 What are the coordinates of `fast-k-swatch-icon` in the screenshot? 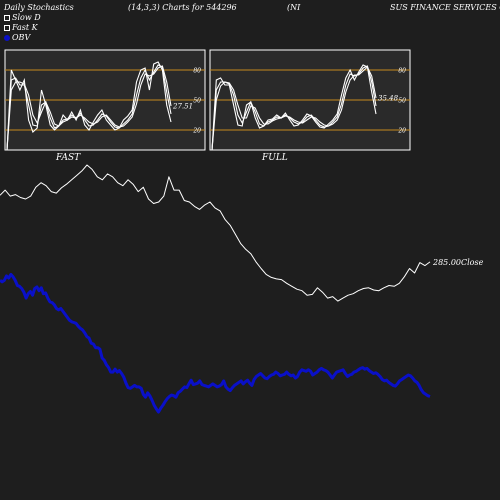 It's located at (7, 27).